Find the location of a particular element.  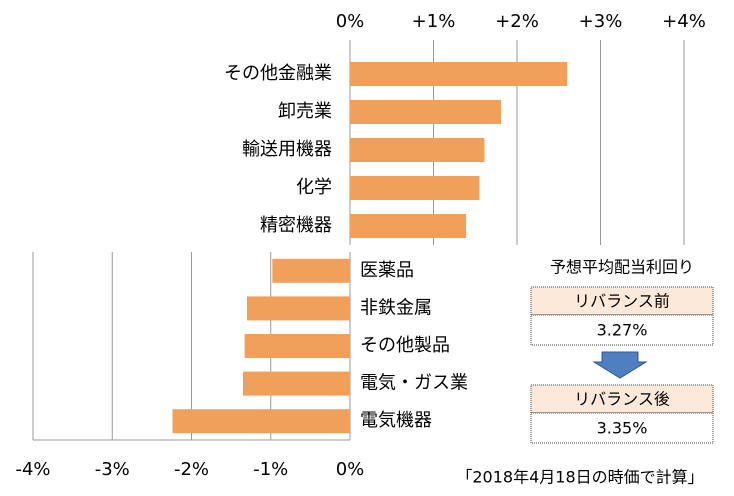

after-value: 3.35% is located at coordinates (622, 428).